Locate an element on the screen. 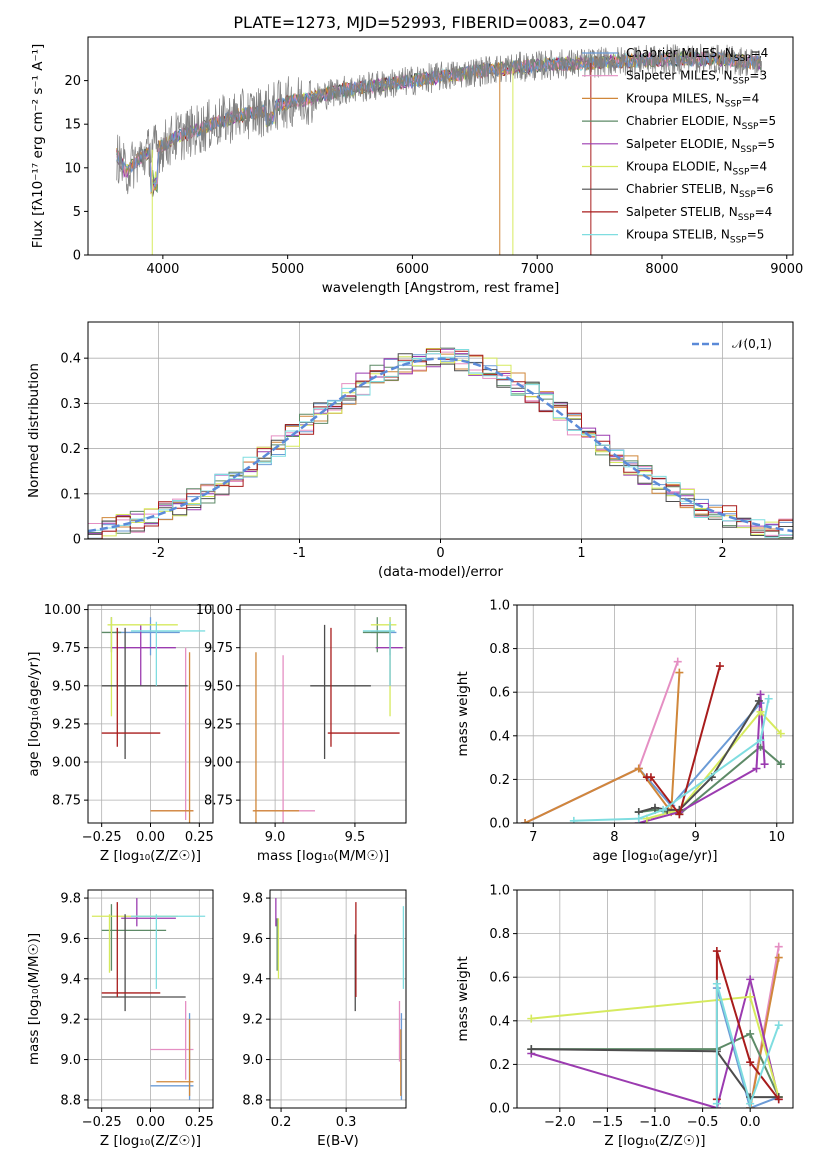  legend-label-name: Kroupa ELODIE, N is located at coordinates (679, 167).